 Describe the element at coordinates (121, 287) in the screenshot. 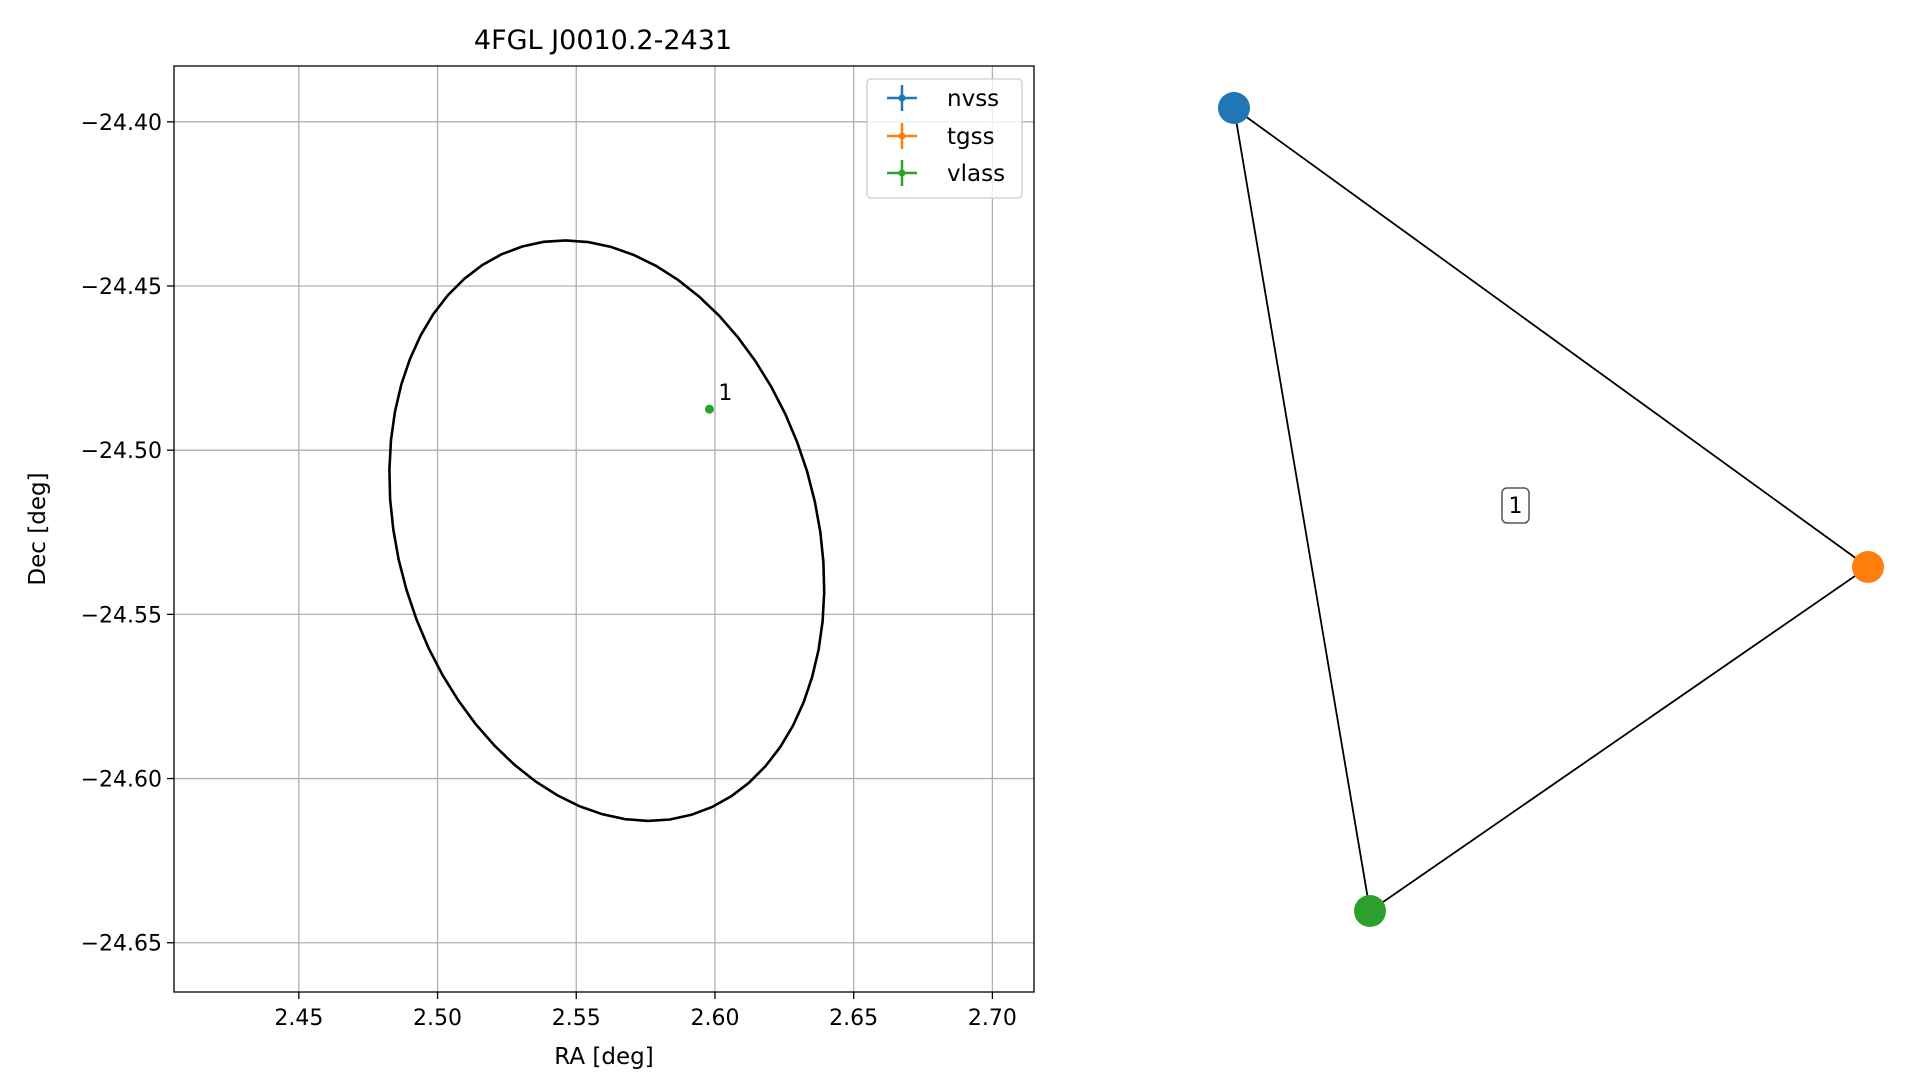

I see `y-tick-label: −24.45` at that location.